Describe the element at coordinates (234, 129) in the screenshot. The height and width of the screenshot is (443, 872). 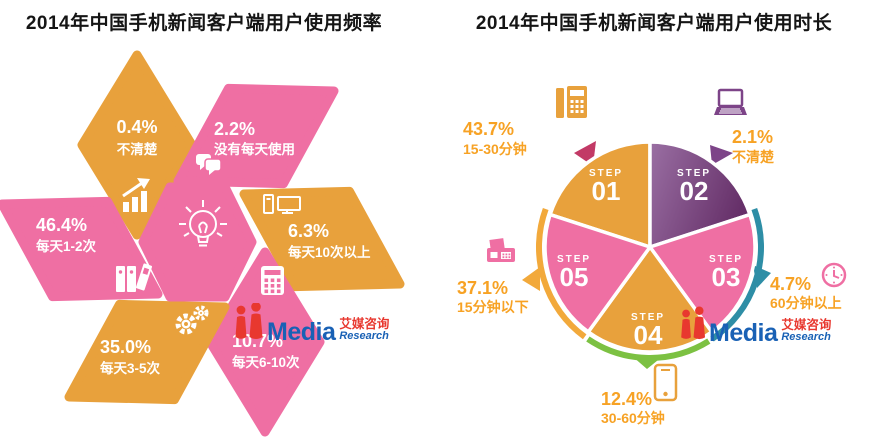
I see `petal-value: 2.2%` at that location.